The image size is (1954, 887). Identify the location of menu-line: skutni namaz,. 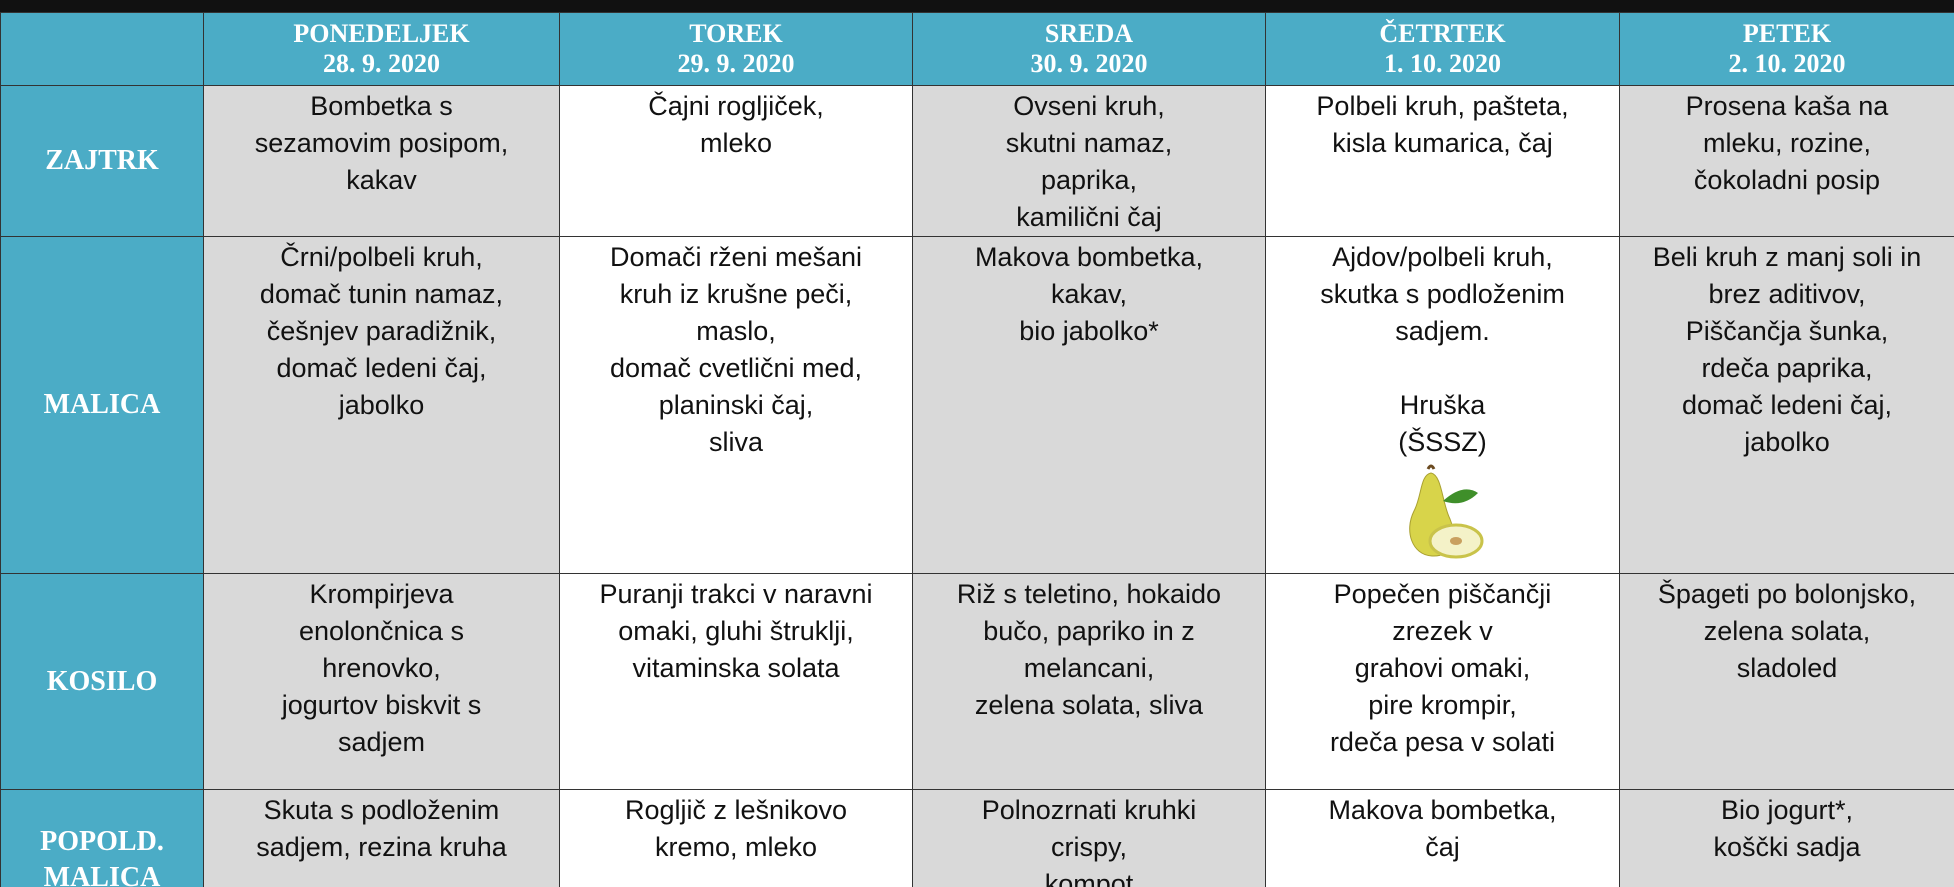
(1089, 143).